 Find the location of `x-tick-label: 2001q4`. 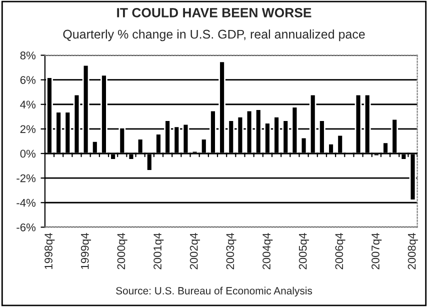

x-tick-label: 2001q4 is located at coordinates (159, 251).